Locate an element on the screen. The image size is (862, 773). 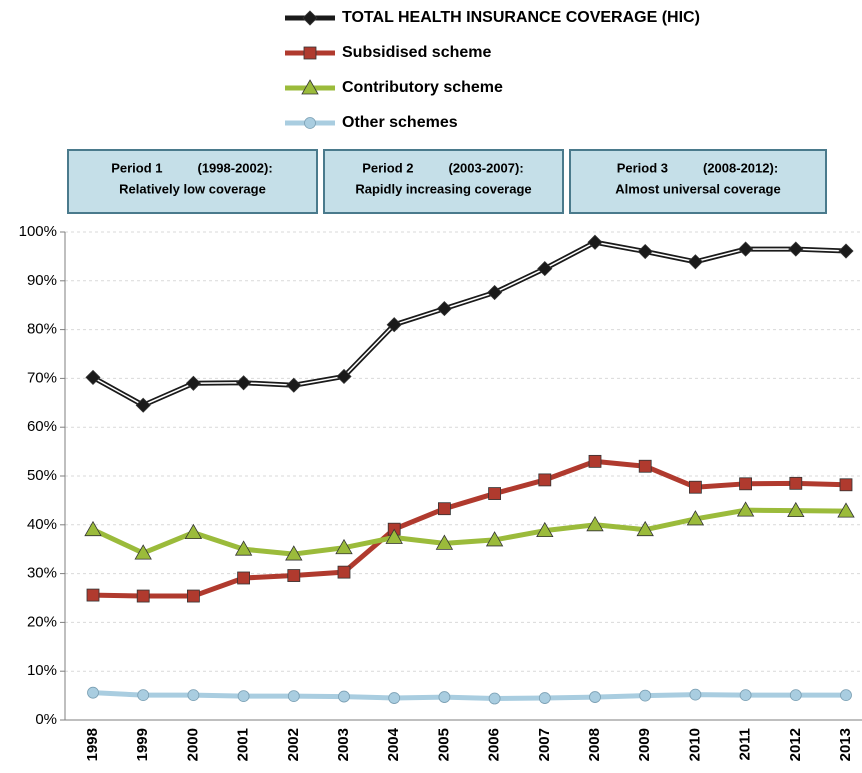
legend-label: TOTAL HEALTH INSURANCE COVERAGE (HIC) is located at coordinates (521, 17).